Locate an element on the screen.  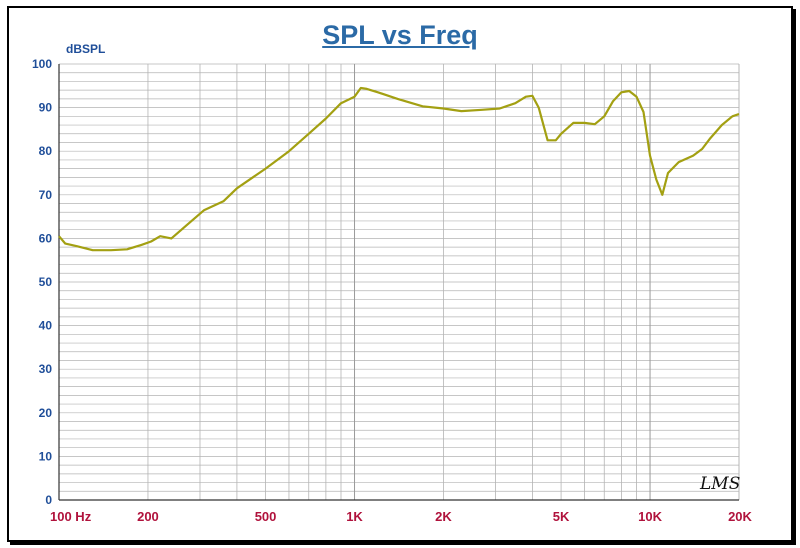
x-tick-label: 100 Hz is located at coordinates (71, 516).